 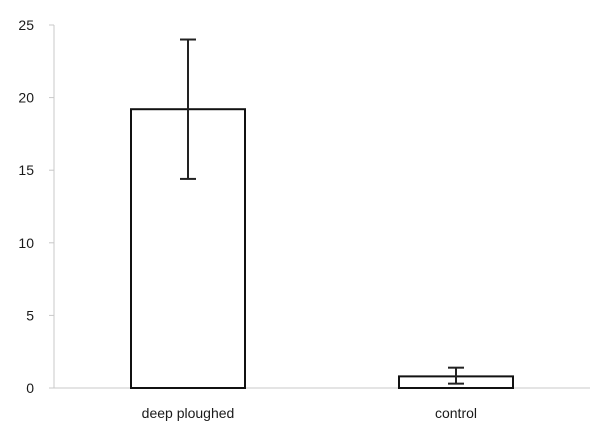 I want to click on y-tick-label: 15, so click(x=26, y=170).